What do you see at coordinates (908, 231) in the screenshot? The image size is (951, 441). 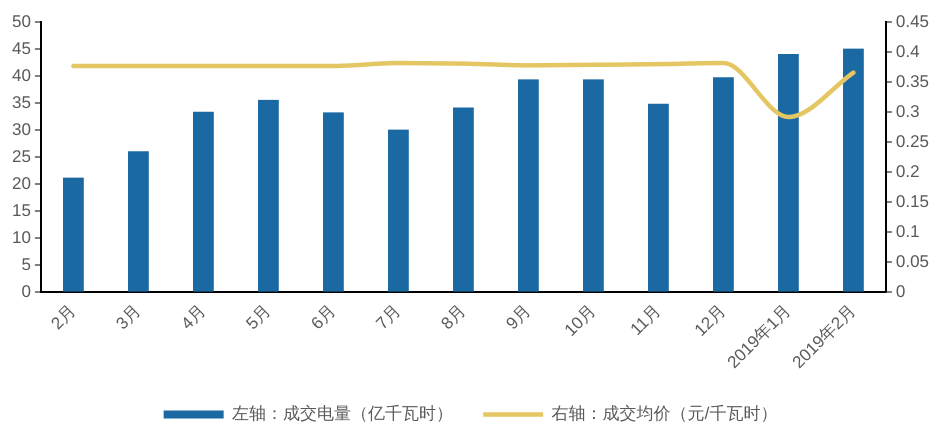 I see `y2-tick-label: 0.1` at bounding box center [908, 231].